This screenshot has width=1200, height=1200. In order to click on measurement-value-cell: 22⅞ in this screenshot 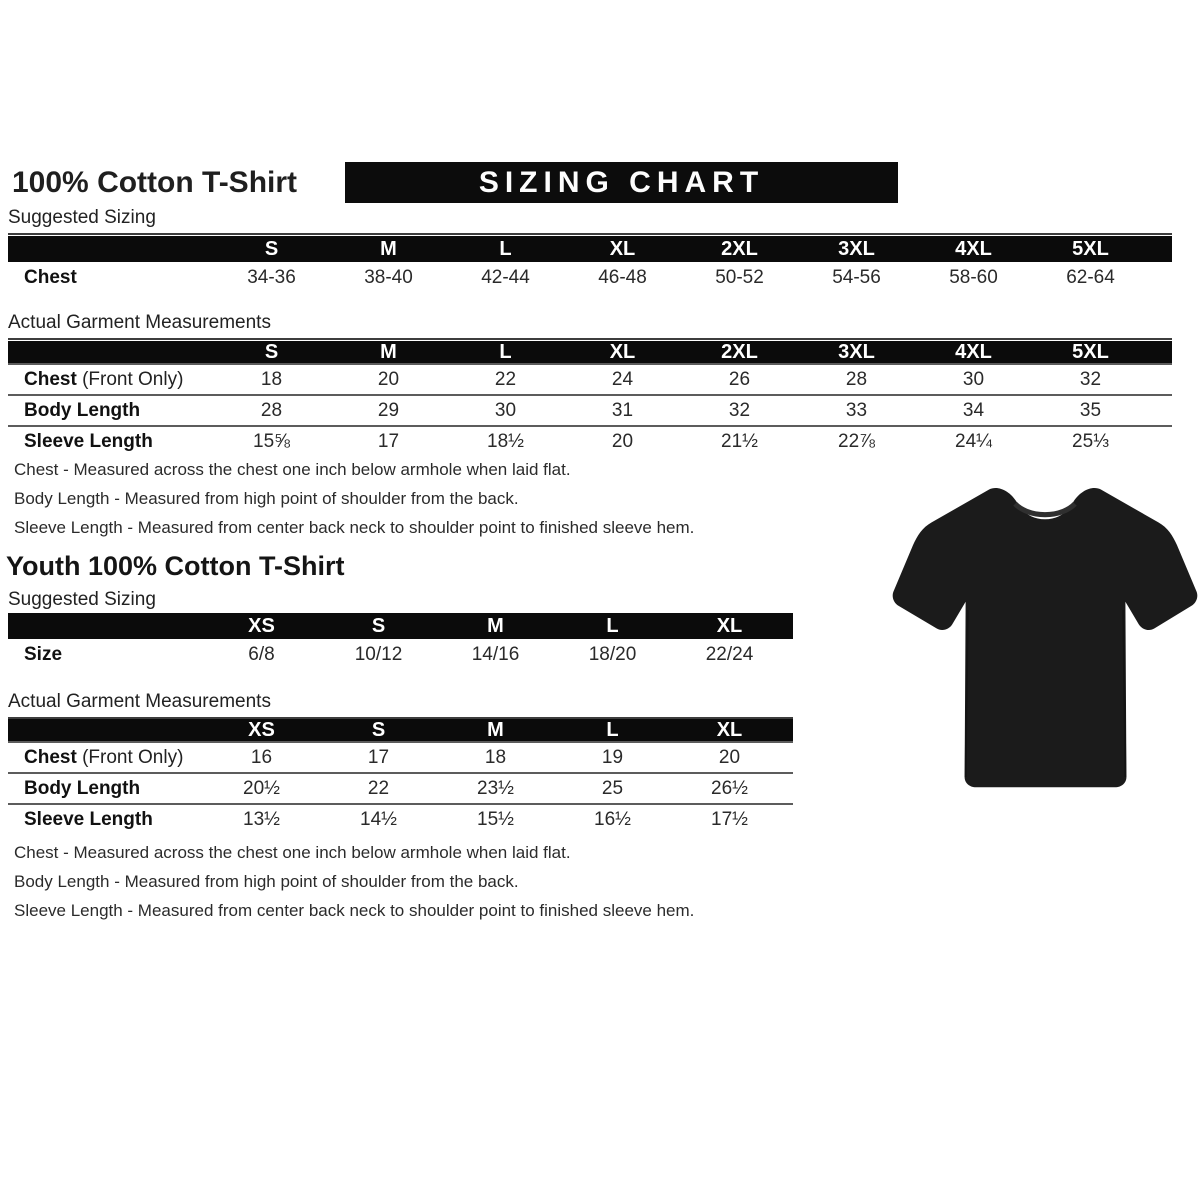, I will do `click(856, 441)`.